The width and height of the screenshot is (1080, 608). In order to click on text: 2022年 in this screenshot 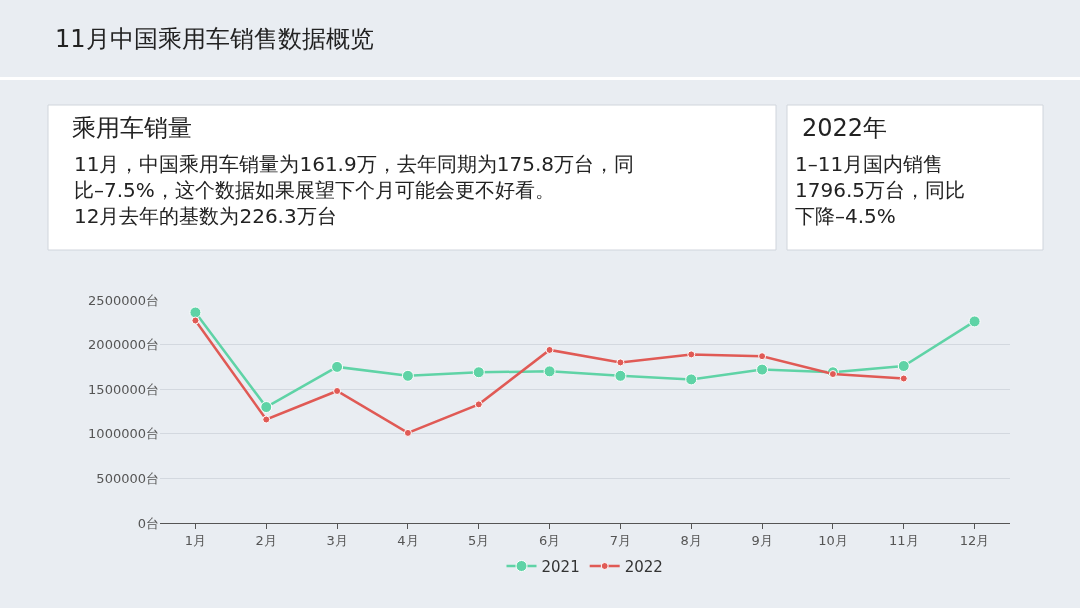, I will do `click(845, 128)`.